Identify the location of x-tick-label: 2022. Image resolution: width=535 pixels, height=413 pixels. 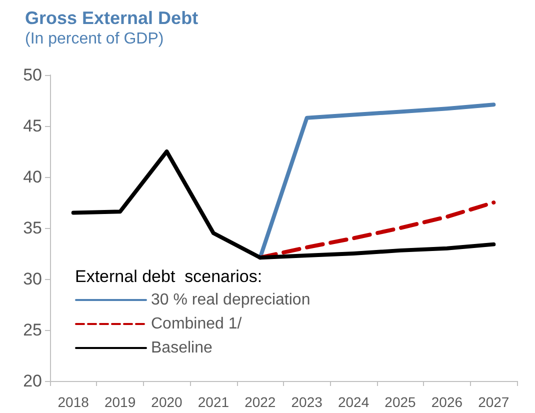
(260, 402).